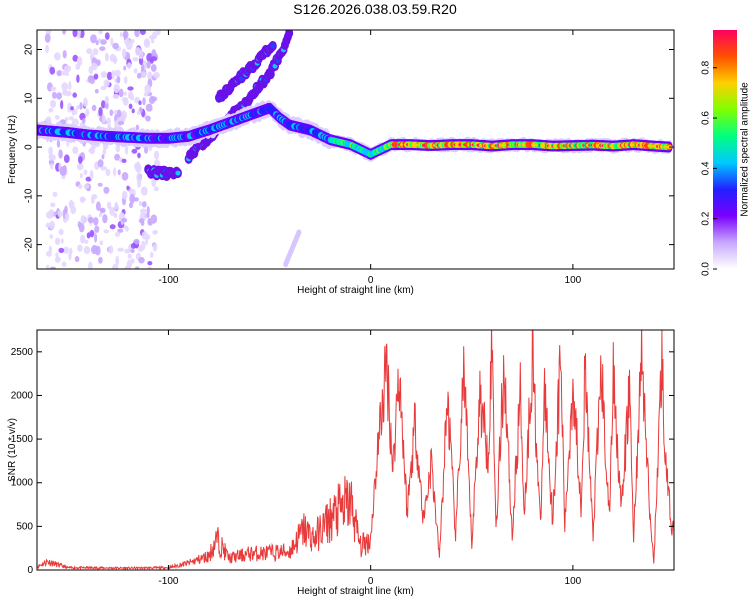  I want to click on x-axis-label-top: Height of straight line (km), so click(355, 290).